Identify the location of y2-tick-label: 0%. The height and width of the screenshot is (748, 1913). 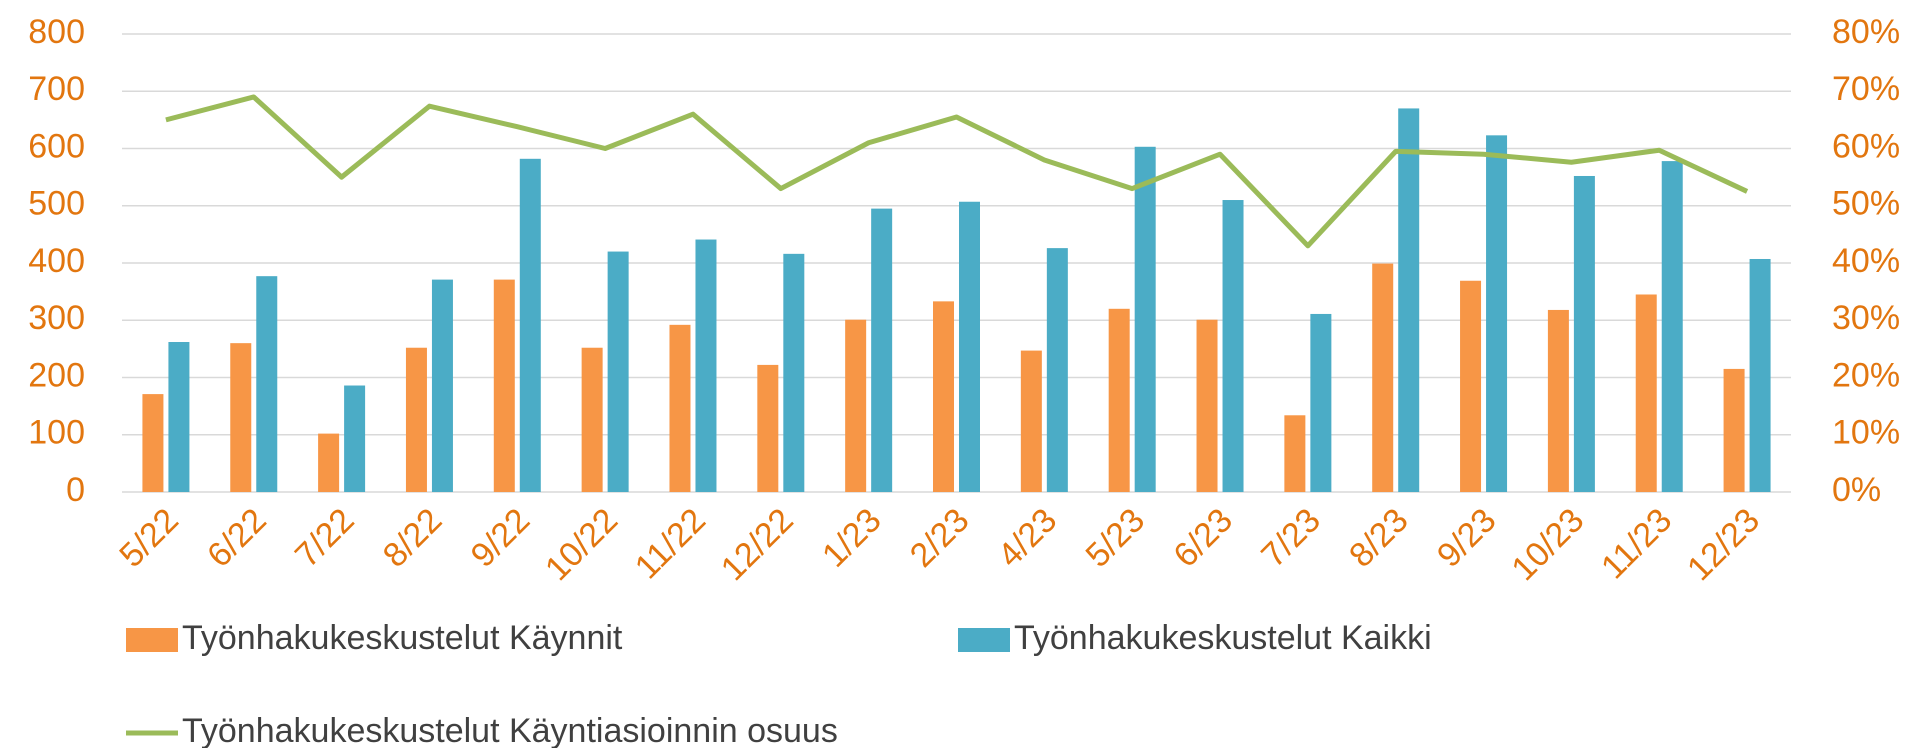
(1856, 490).